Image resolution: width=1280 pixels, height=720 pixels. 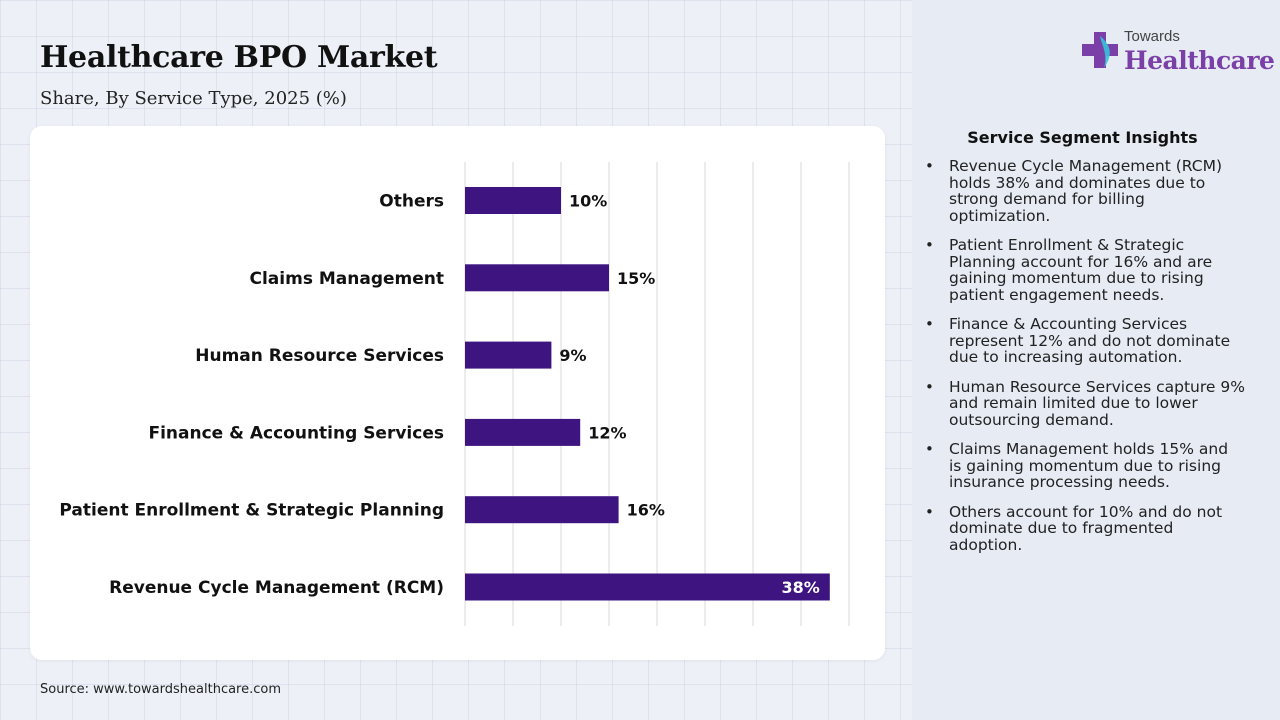 What do you see at coordinates (1100, 50) in the screenshot?
I see `health-cross-icon` at bounding box center [1100, 50].